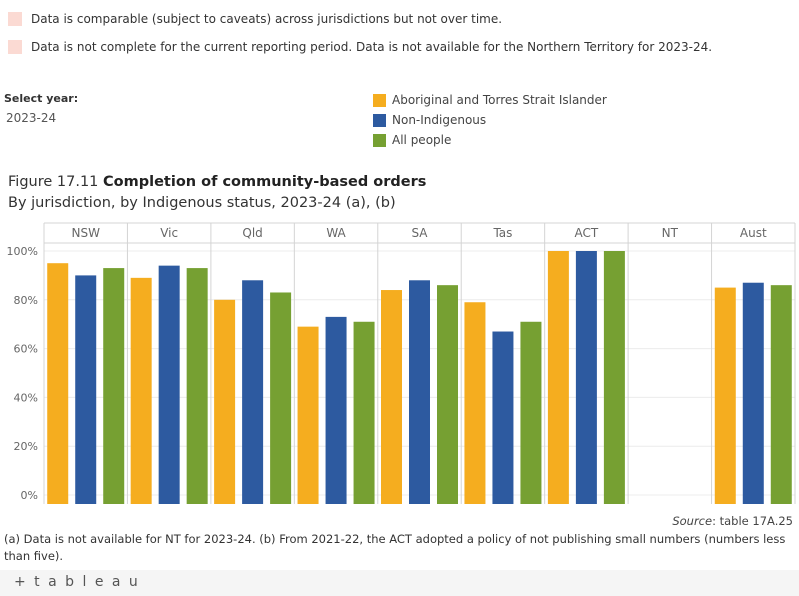 Image resolution: width=799 pixels, height=596 pixels. I want to click on legend-item-indigenous: Aboriginal and Torres Strait Islander, so click(490, 100).